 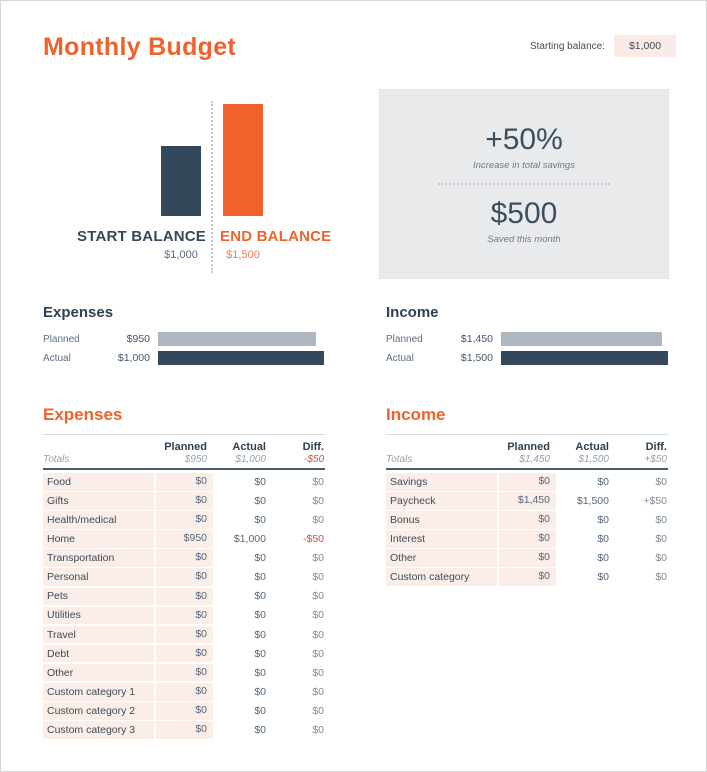 I want to click on savings-amount-value: $500, so click(x=524, y=213).